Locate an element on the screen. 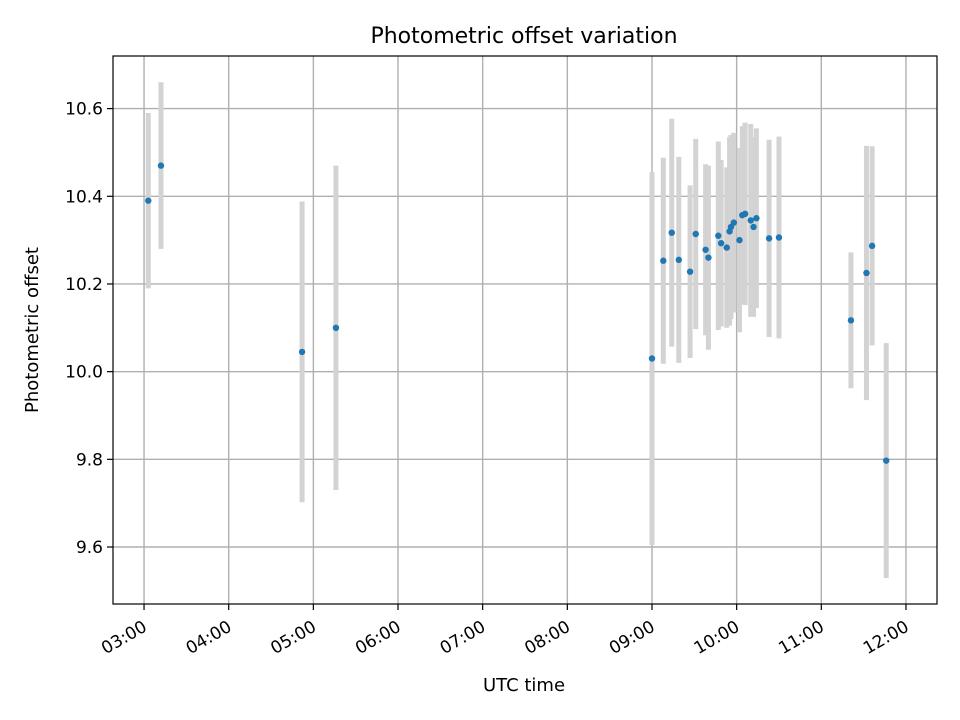 The width and height of the screenshot is (960, 720). y-tick-label: 10.0 is located at coordinates (84, 373).